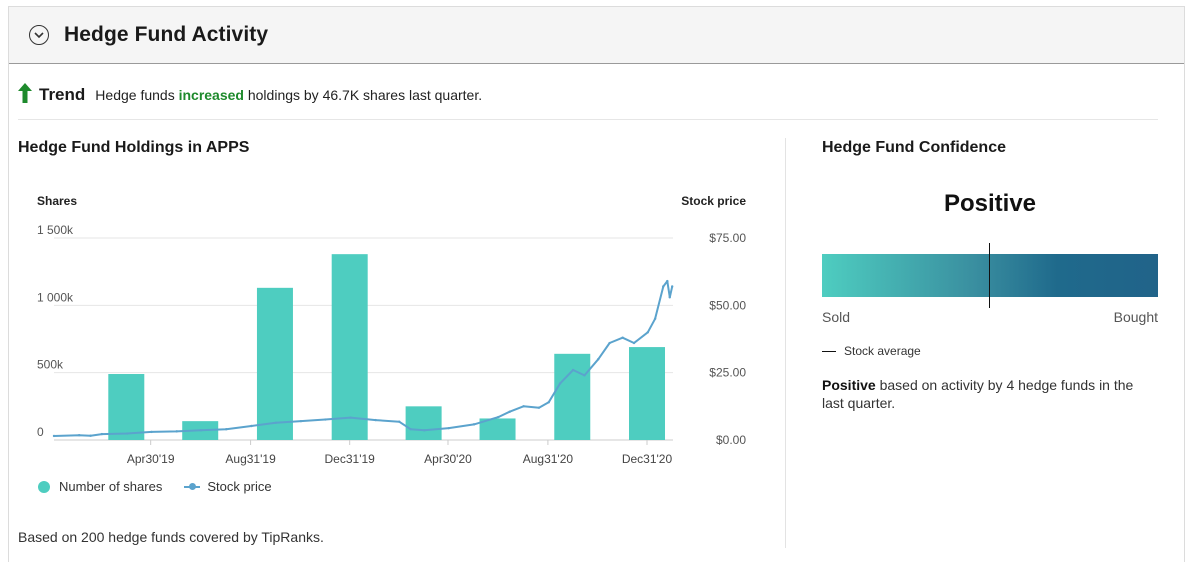 The height and width of the screenshot is (562, 1193). What do you see at coordinates (250, 459) in the screenshot?
I see `x-tick-label: Aug31'19` at bounding box center [250, 459].